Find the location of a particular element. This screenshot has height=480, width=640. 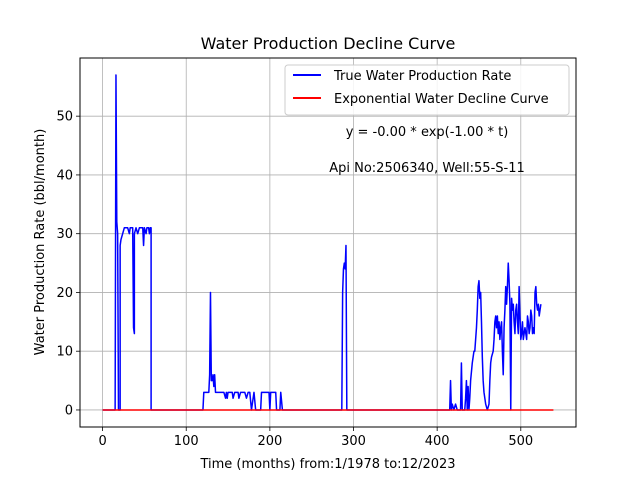

legend-label-true-rate: True Water Production Rate is located at coordinates (422, 76).